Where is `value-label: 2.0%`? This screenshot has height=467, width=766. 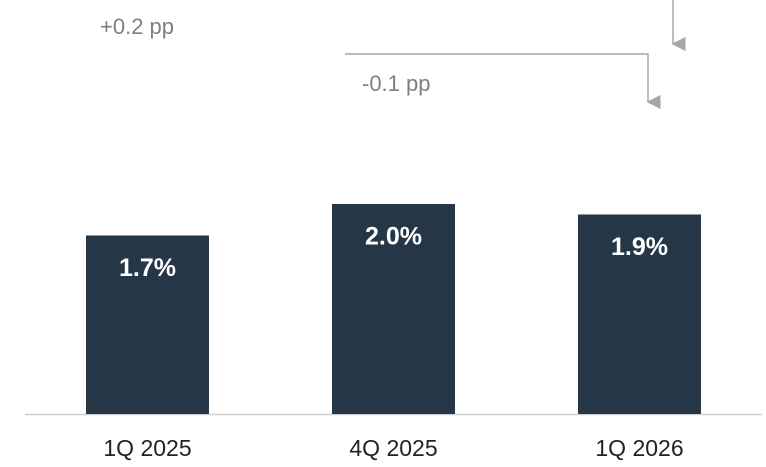 value-label: 2.0% is located at coordinates (393, 237).